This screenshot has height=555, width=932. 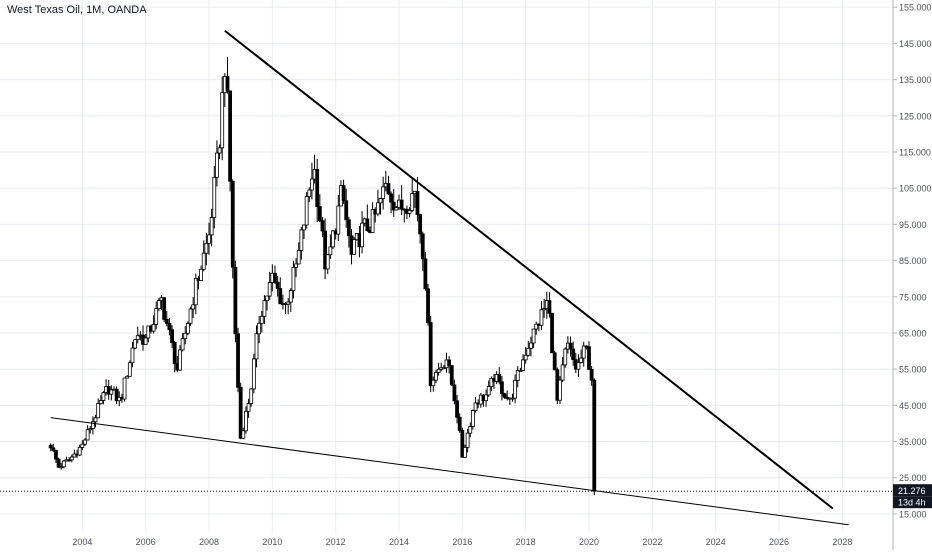 What do you see at coordinates (399, 542) in the screenshot?
I see `time-tick-label: 2014` at bounding box center [399, 542].